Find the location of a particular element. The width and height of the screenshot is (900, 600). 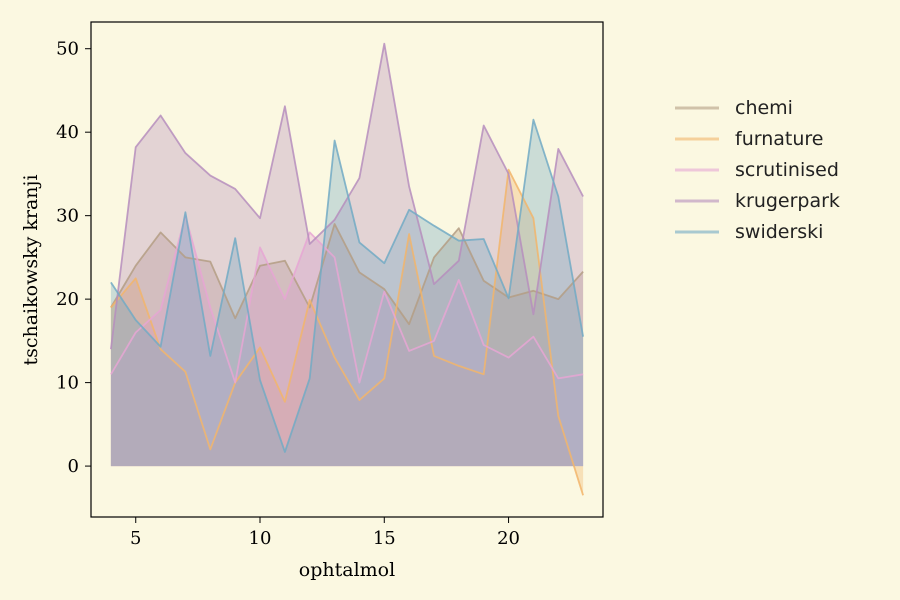

legend-label-scrutinised: scrutinised is located at coordinates (787, 170).